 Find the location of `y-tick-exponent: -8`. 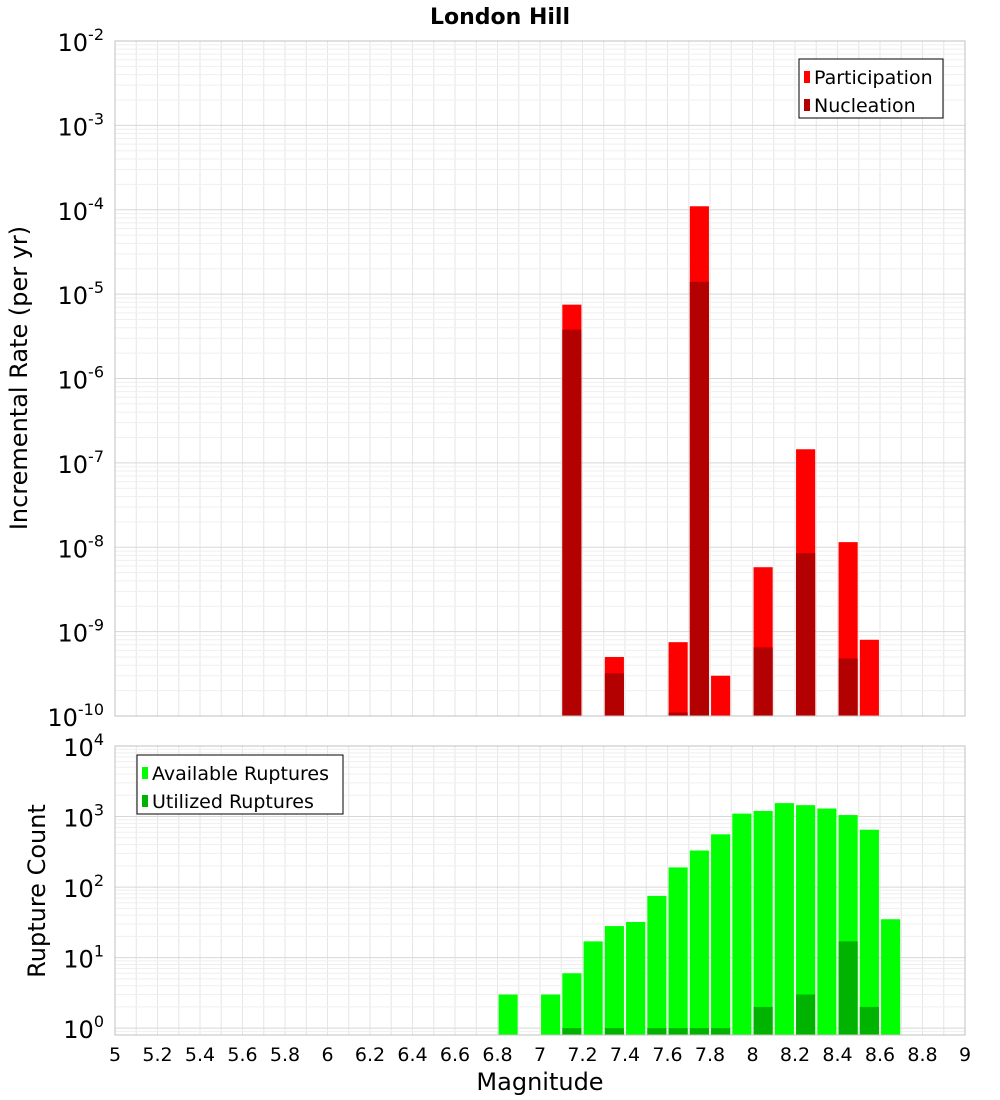

y-tick-exponent: -8 is located at coordinates (96, 540).